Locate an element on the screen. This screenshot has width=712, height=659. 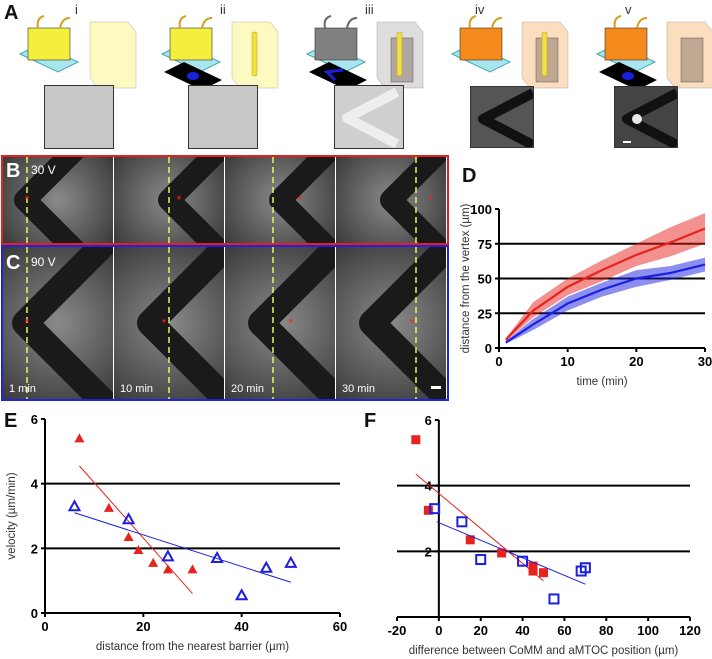
y-axis-label: velocity (µm/min) is located at coordinates (12, 515).